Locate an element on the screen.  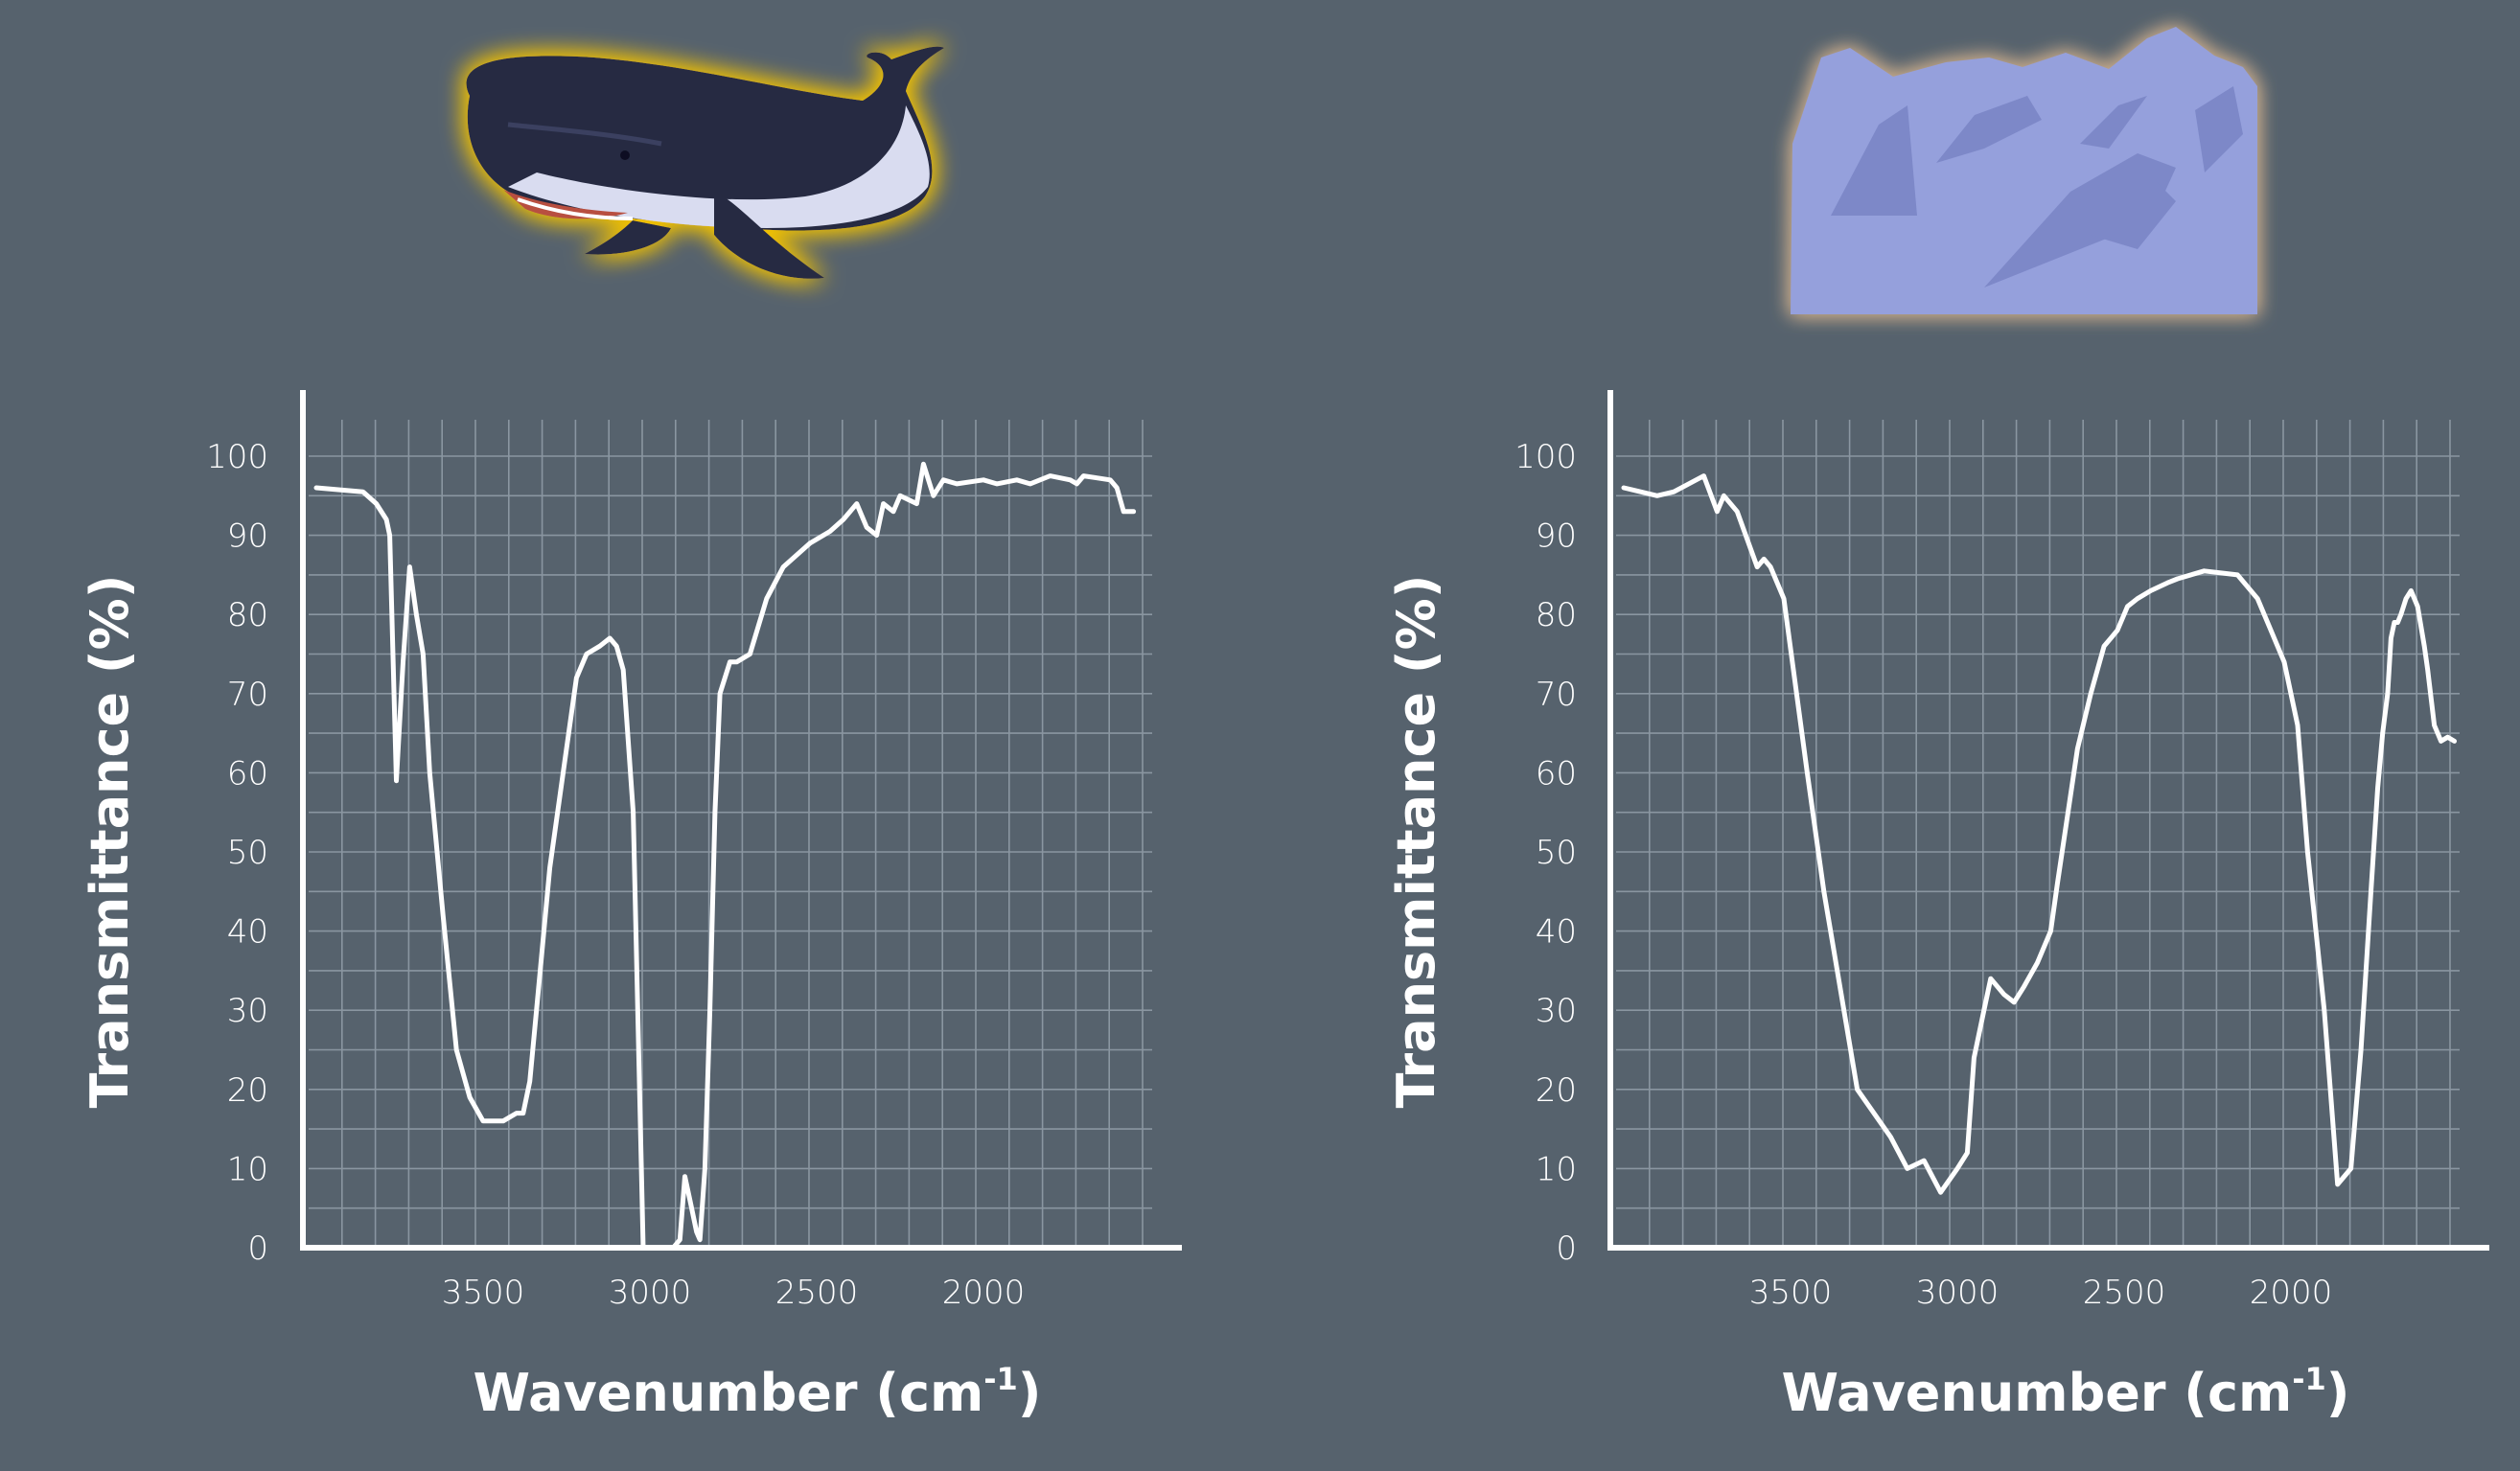
rock-icon is located at coordinates (2024, 170).